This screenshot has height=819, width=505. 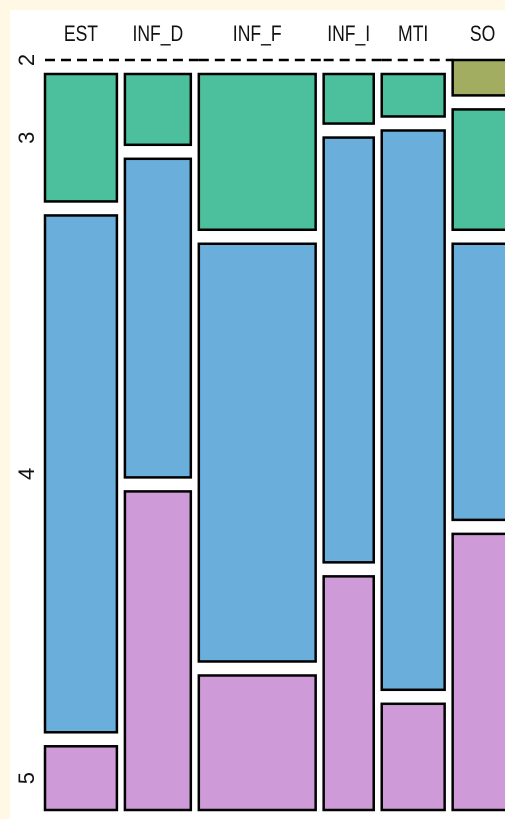 What do you see at coordinates (81, 34) in the screenshot?
I see `column-label: EST` at bounding box center [81, 34].